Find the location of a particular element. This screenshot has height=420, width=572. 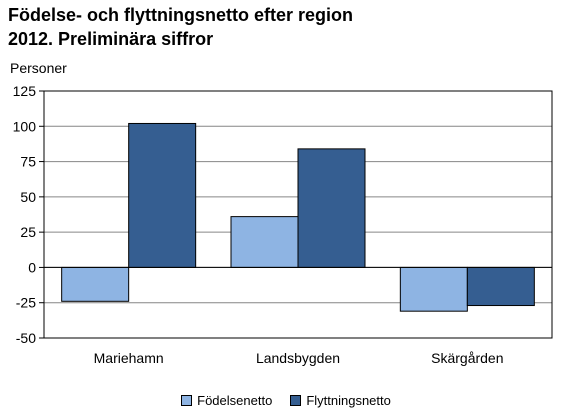

x-tick-label: Landsbygden is located at coordinates (298, 358).